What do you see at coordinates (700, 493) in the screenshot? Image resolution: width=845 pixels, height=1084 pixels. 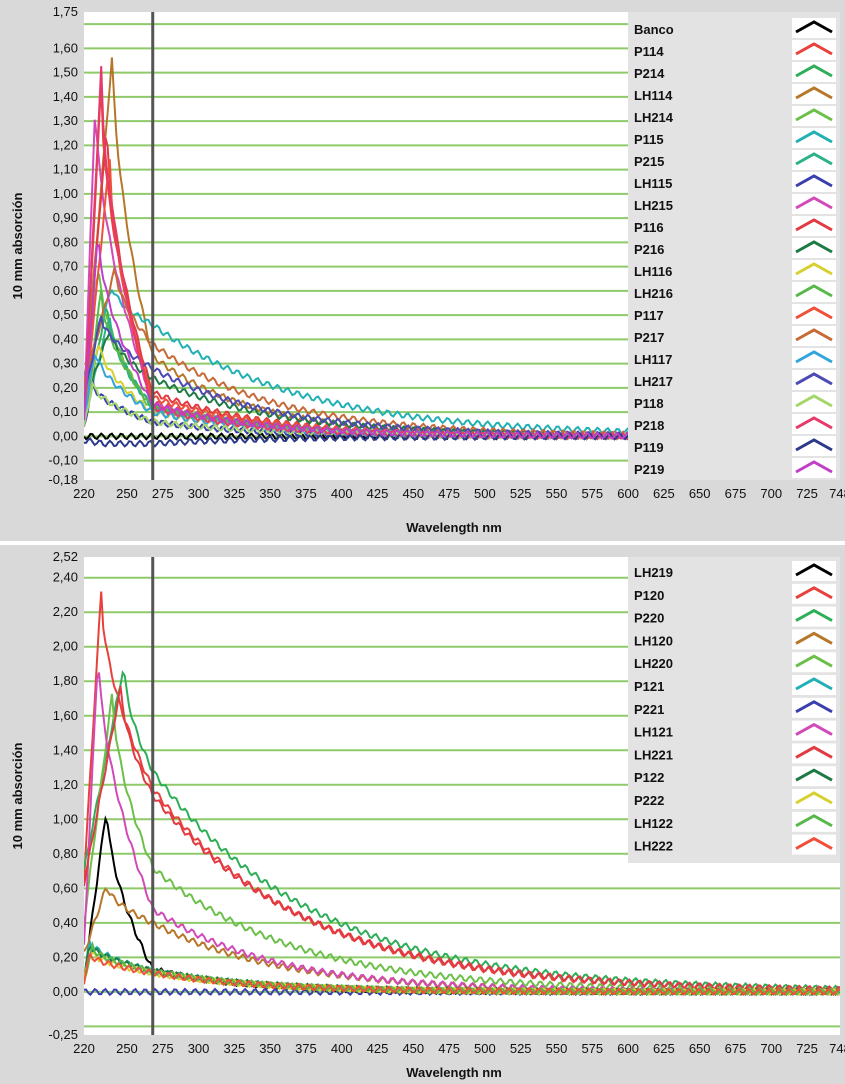 I see `x-tick-label: 650` at bounding box center [700, 493].